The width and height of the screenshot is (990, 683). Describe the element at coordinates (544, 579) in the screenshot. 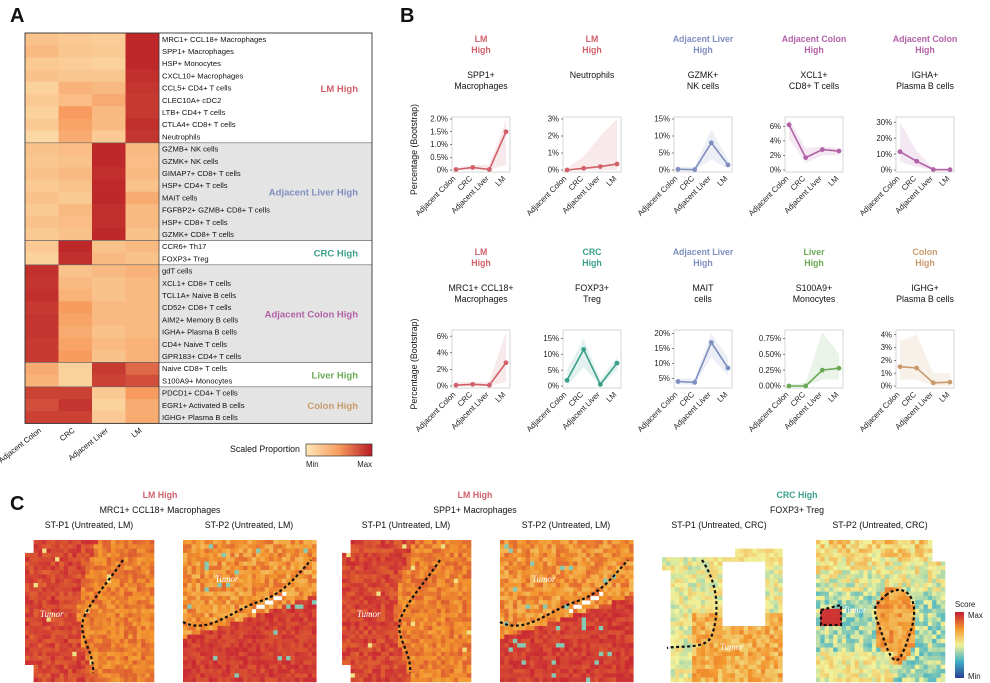

I see `tumor-label: Tumor` at that location.